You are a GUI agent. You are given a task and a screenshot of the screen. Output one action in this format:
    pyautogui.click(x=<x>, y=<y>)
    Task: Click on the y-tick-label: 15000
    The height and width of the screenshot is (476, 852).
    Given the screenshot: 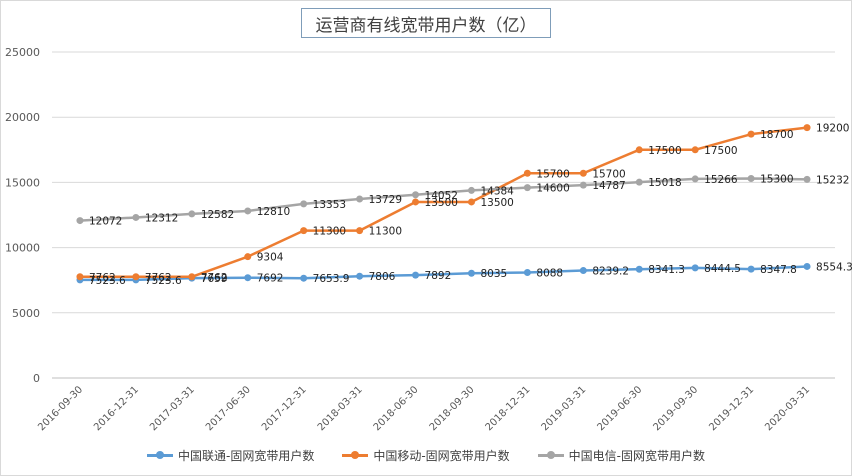 What is the action you would take?
    pyautogui.click(x=22, y=182)
    